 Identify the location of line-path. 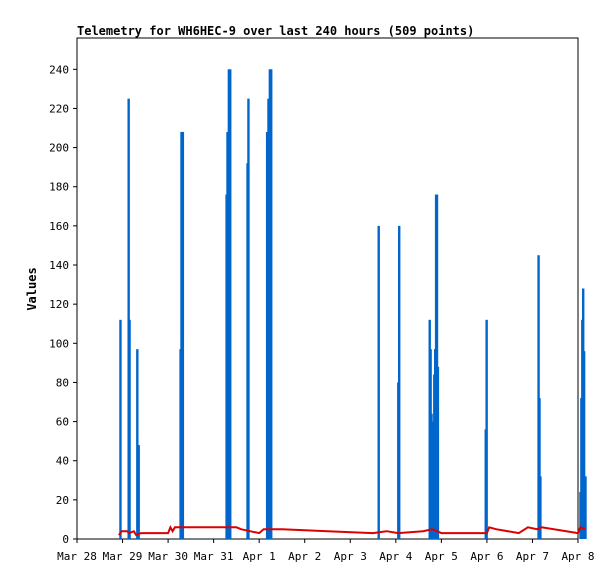
(352, 530).